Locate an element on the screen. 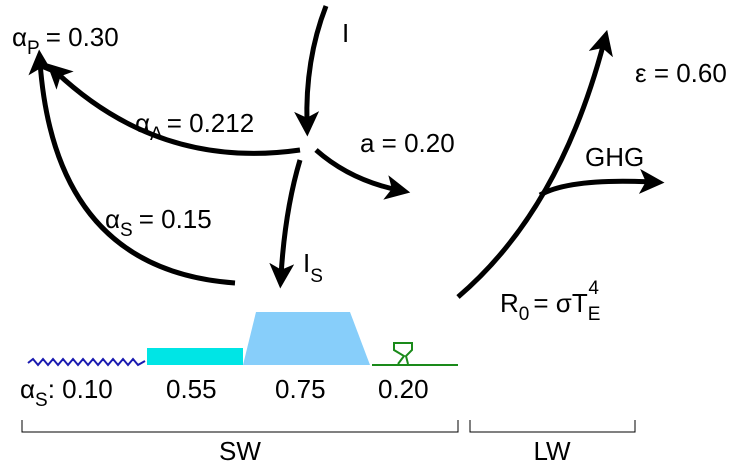  label-part: = 0.30 is located at coordinates (82, 37).